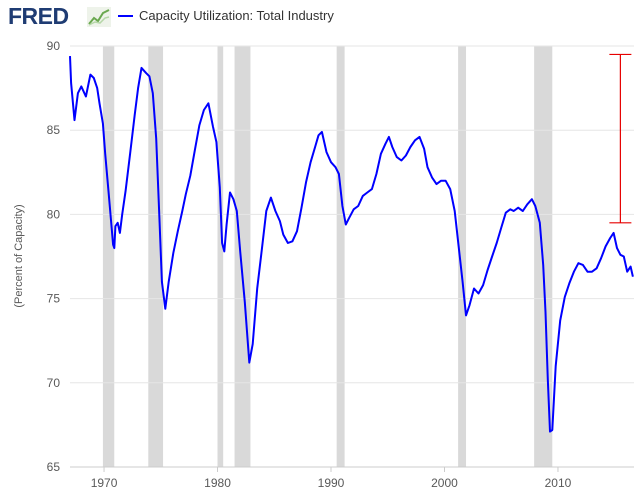 The image size is (640, 498). Describe the element at coordinates (125, 16) in the screenshot. I see `legend-swatch` at that location.